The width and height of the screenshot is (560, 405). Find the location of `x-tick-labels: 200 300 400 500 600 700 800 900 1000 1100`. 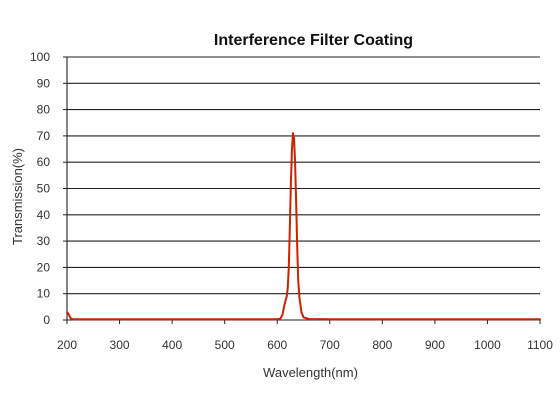

x-tick-labels: 200 300 400 500 600 700 800 900 1000 1100 is located at coordinates (305, 345).